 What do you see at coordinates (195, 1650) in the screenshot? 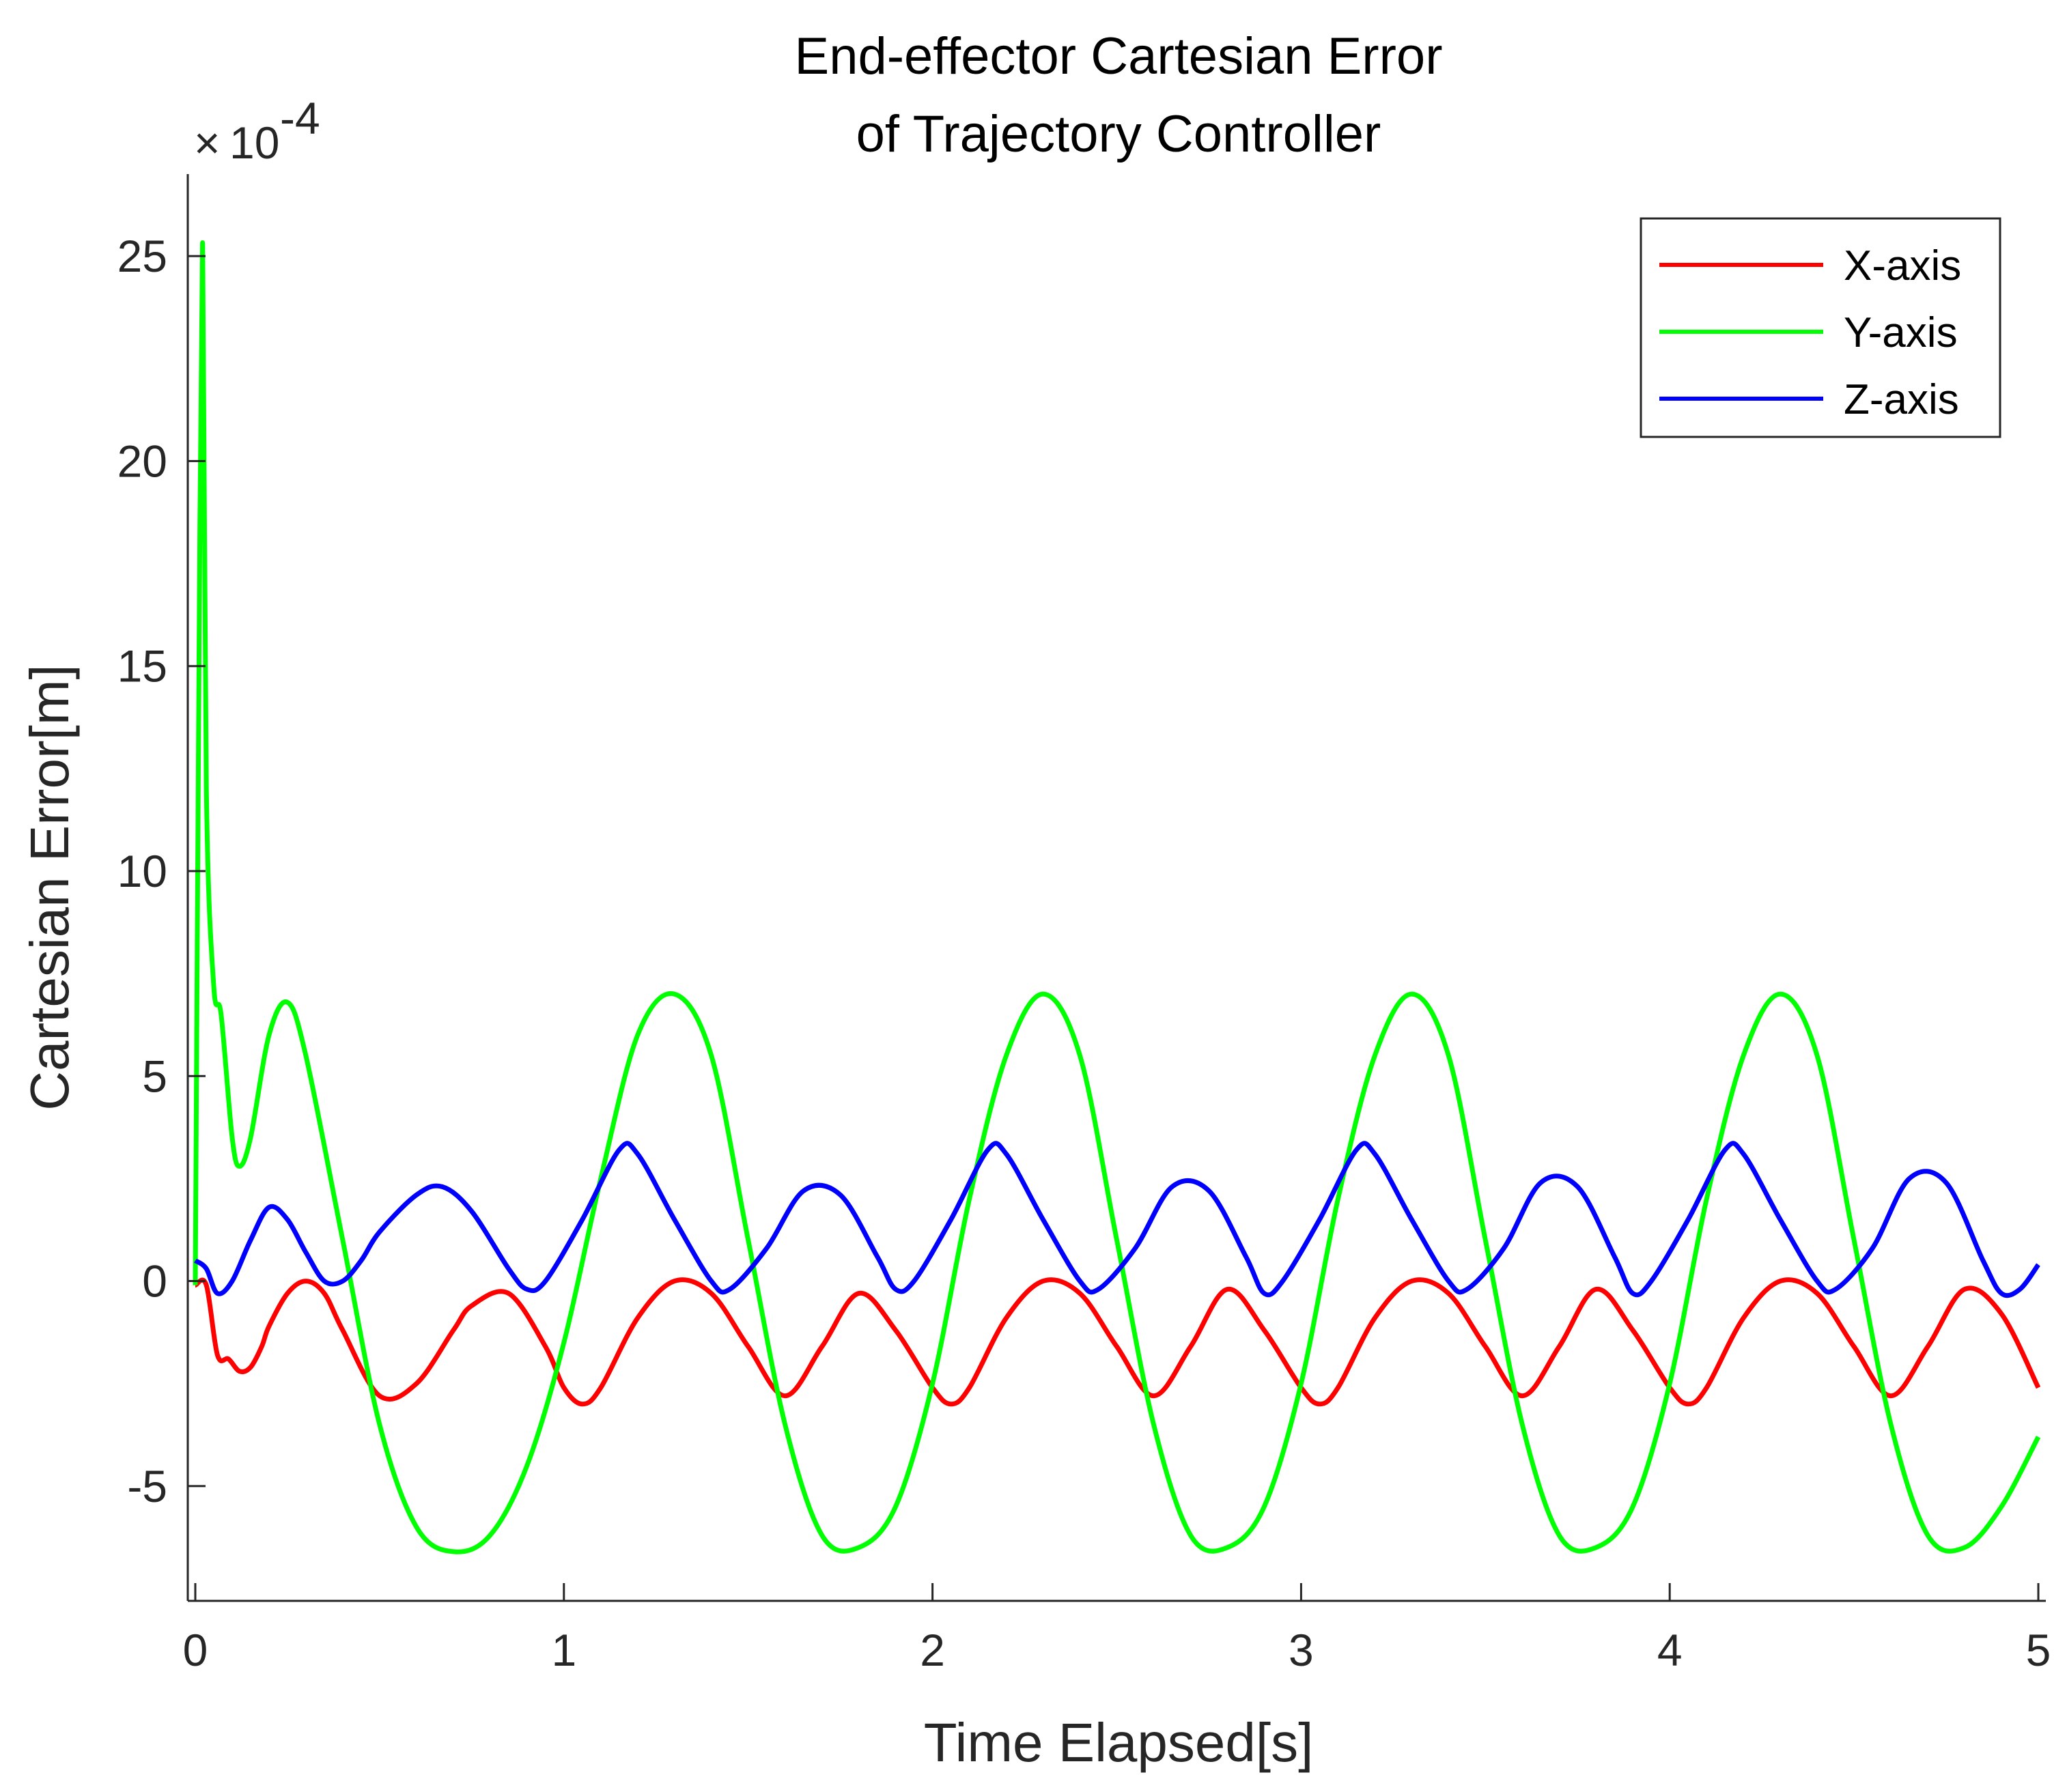
I see `x-tick-label: 0` at bounding box center [195, 1650].